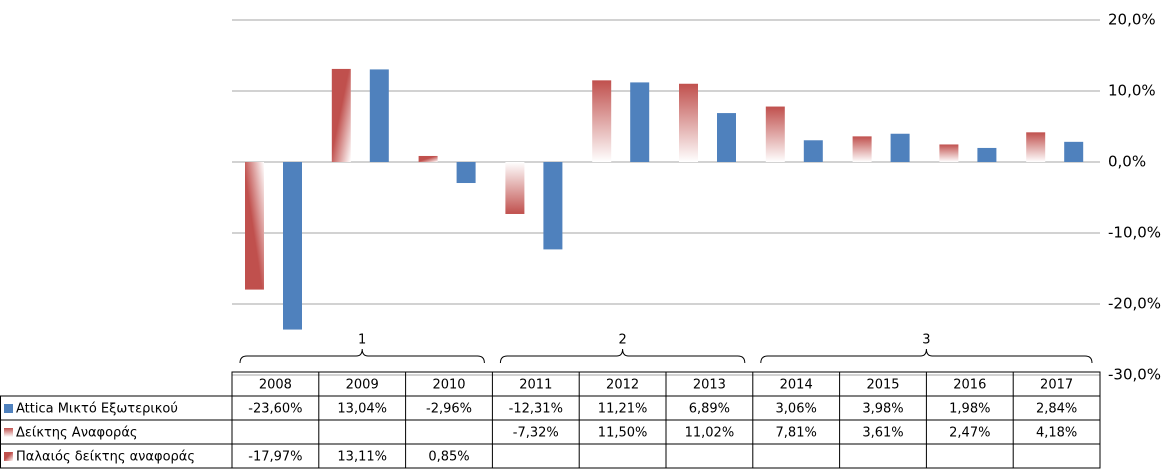 This screenshot has height=469, width=1175. Describe the element at coordinates (448, 385) in the screenshot. I see `x-category-label: 2010` at that location.